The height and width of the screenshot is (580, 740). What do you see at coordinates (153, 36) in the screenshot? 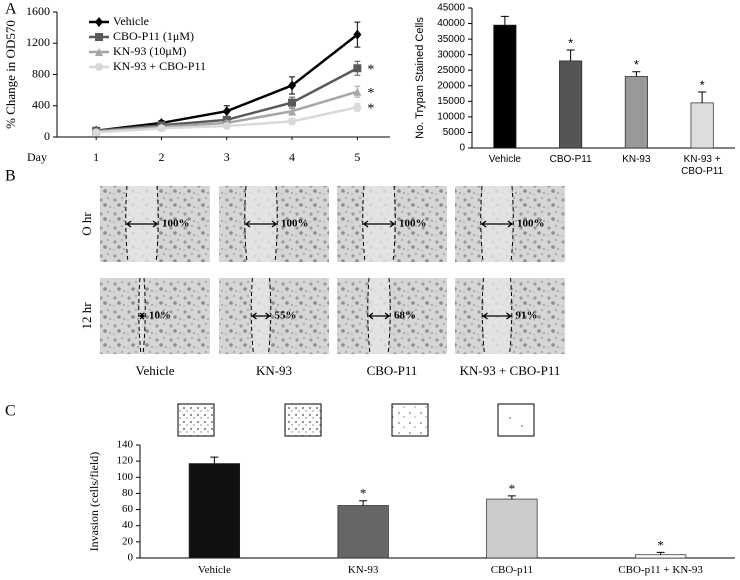
I see `legend-label: CBO-P11 (1μM)` at bounding box center [153, 36].